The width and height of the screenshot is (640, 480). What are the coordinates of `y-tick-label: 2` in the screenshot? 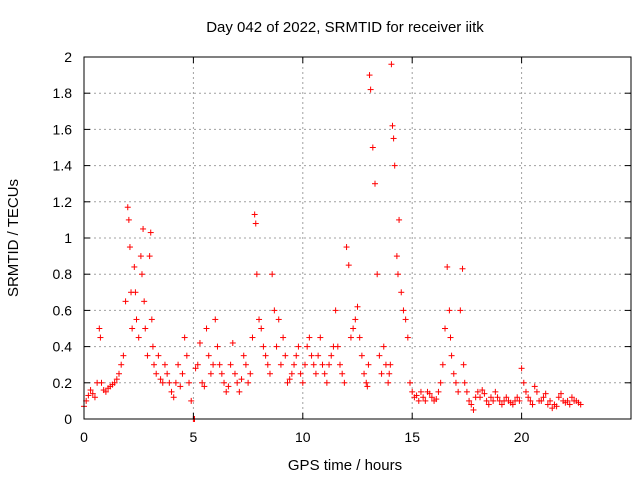 It's located at (68, 57).